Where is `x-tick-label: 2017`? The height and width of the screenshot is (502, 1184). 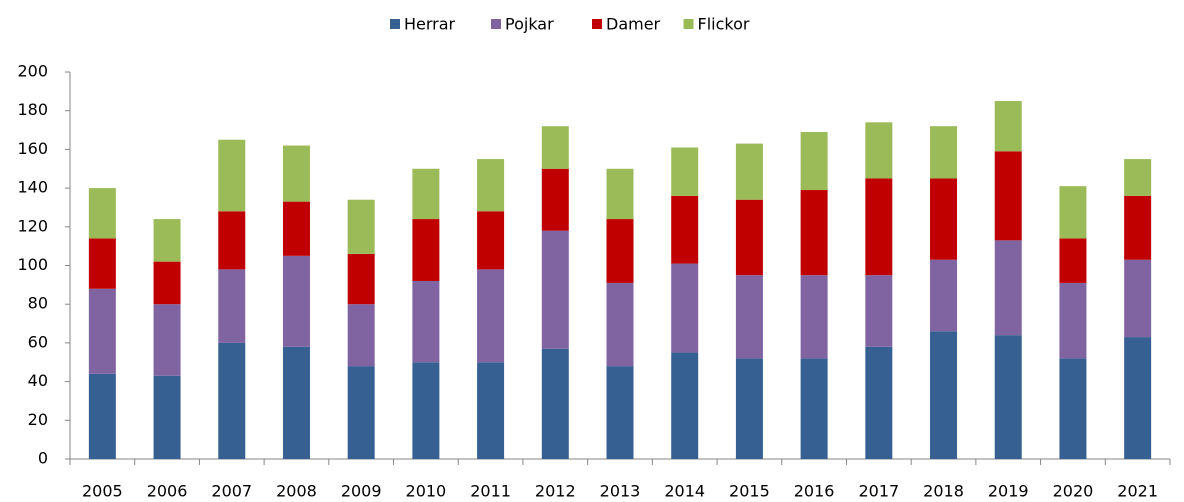 x-tick-label: 2017 is located at coordinates (878, 491).